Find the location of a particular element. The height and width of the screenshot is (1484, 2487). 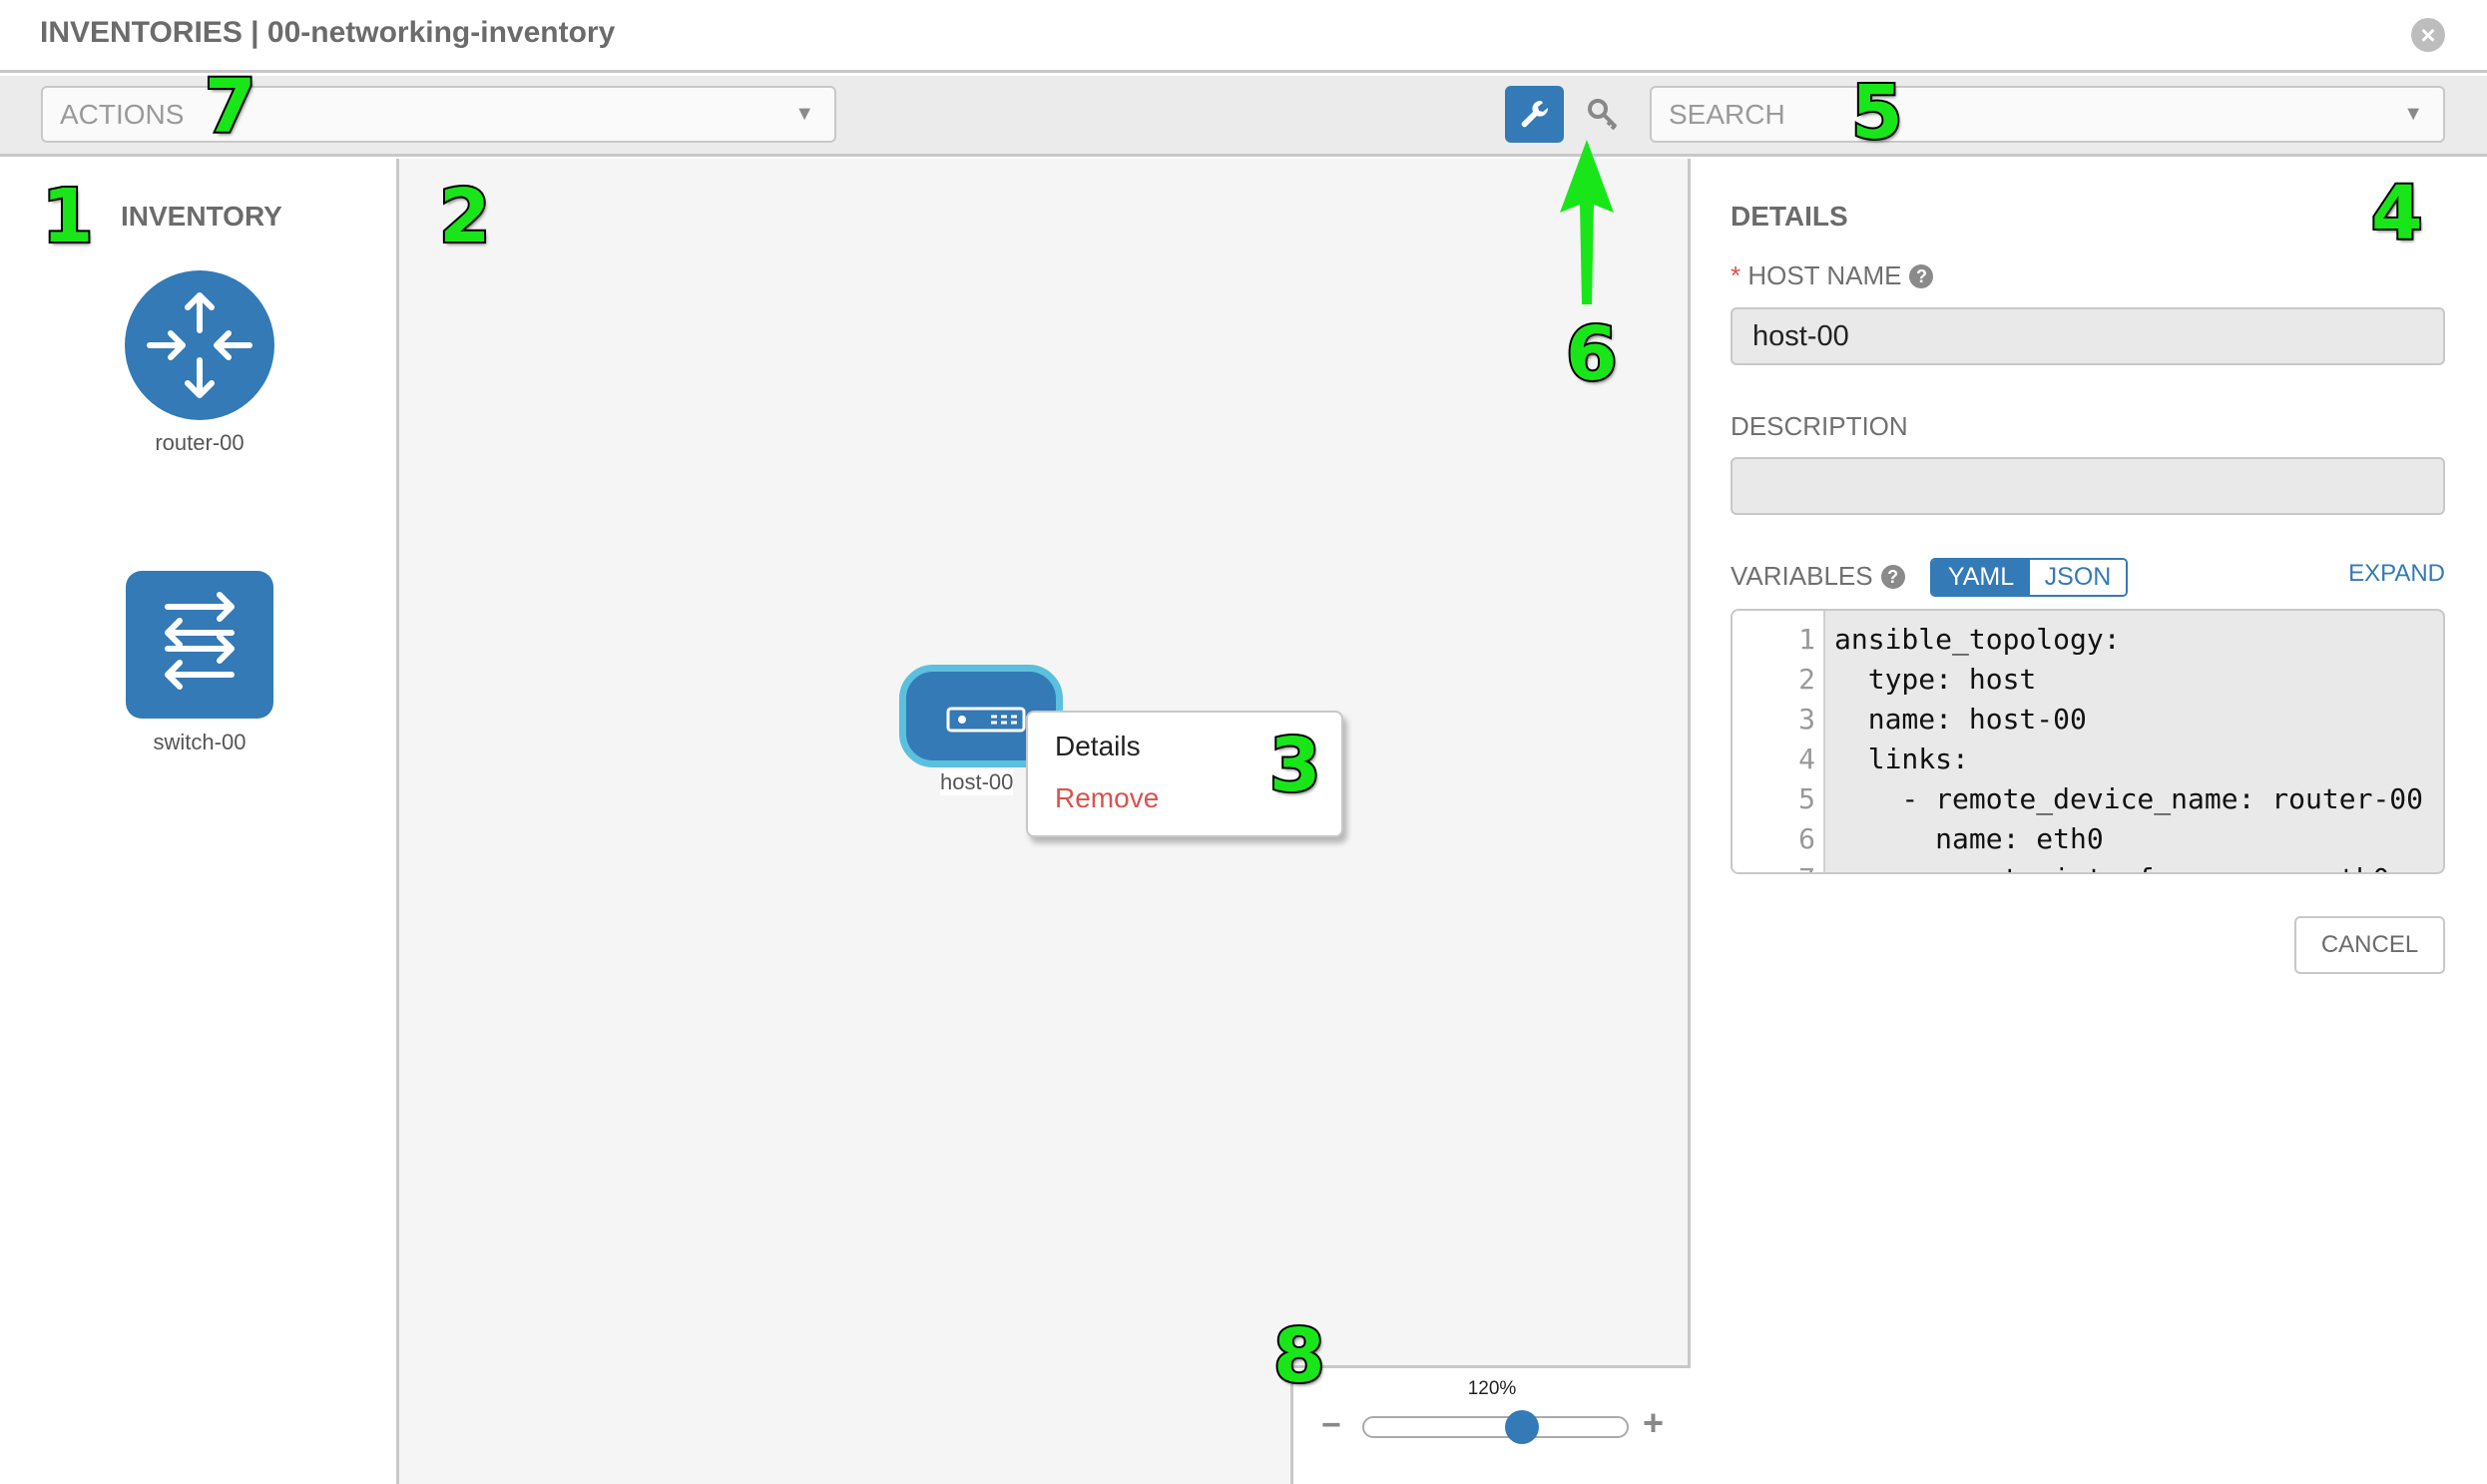

code-line: - remote_device_name: router-00 is located at coordinates (2129, 798).